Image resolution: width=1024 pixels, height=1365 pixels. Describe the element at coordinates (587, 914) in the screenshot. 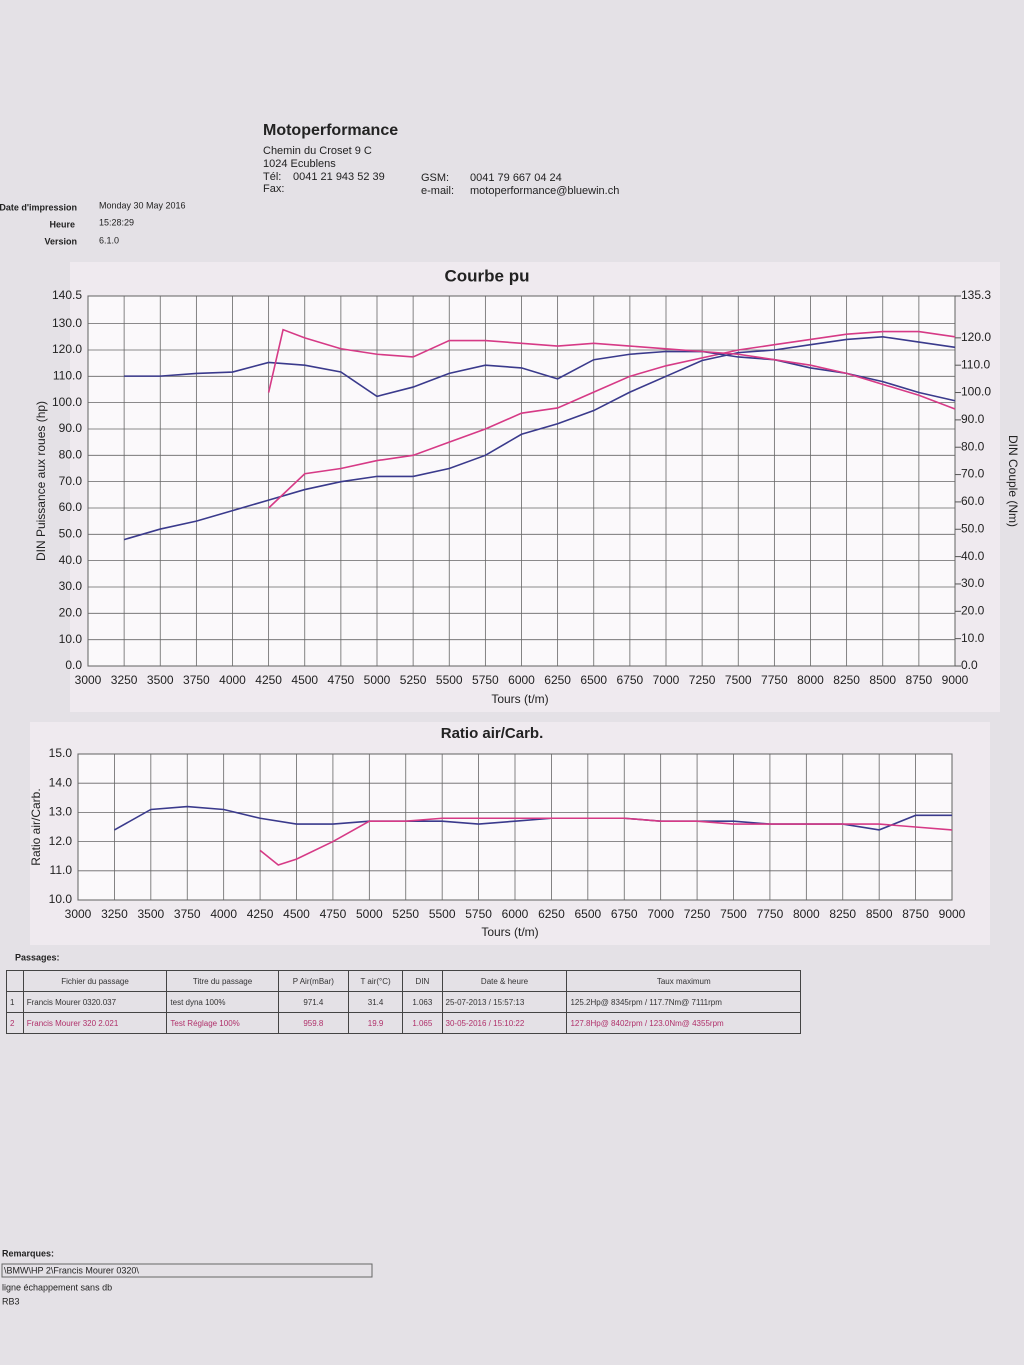

I see `x-tick-label: 6500` at that location.